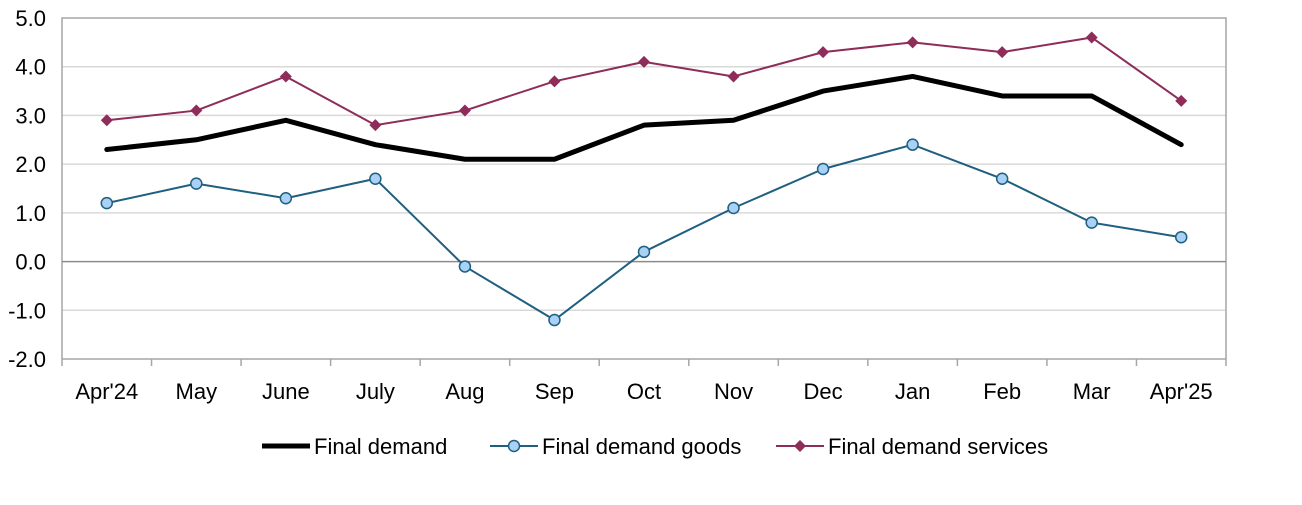 This screenshot has width=1302, height=505. What do you see at coordinates (30, 262) in the screenshot?
I see `y-tick-label: 0.0` at bounding box center [30, 262].